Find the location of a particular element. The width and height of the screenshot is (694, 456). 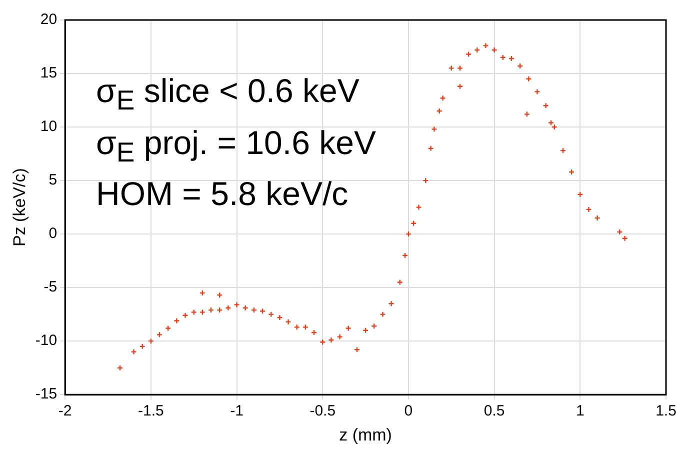

annotation: σ$_{E}$ proj. = 10.6 keV is located at coordinates (236, 146).